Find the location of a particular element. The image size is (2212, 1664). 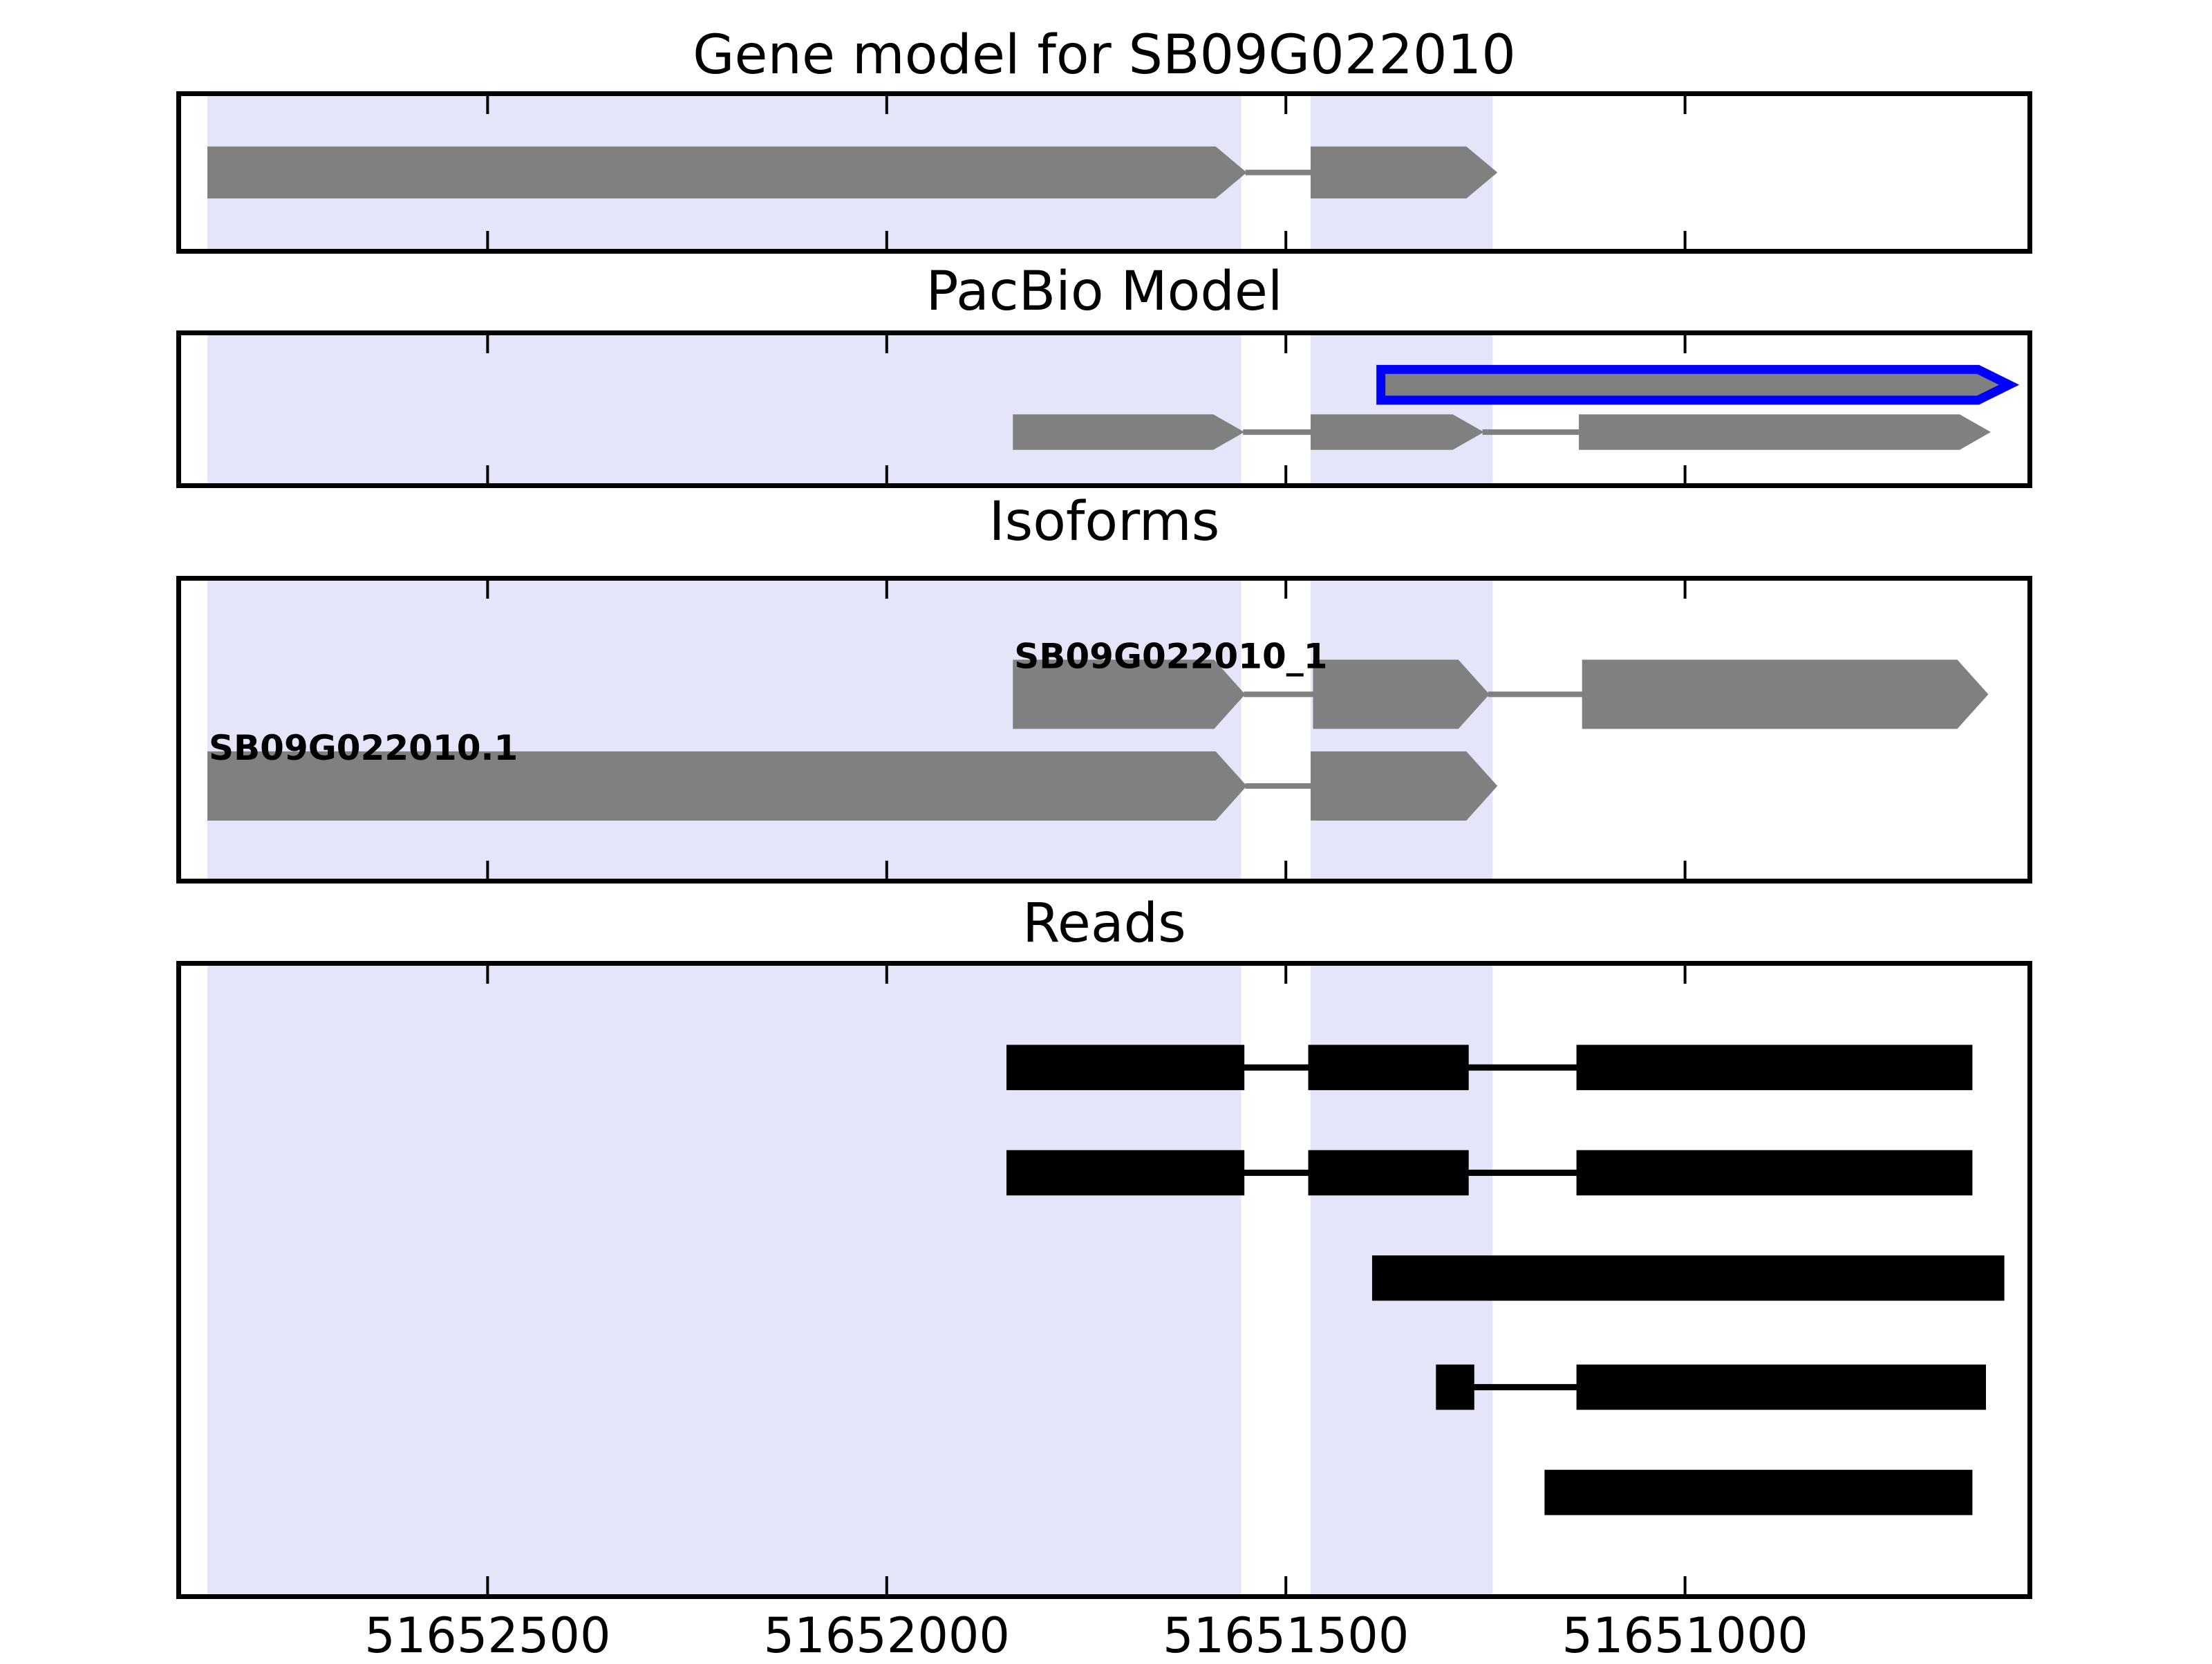

figure-title: Gene model for SB09G022010 is located at coordinates (1104, 56).